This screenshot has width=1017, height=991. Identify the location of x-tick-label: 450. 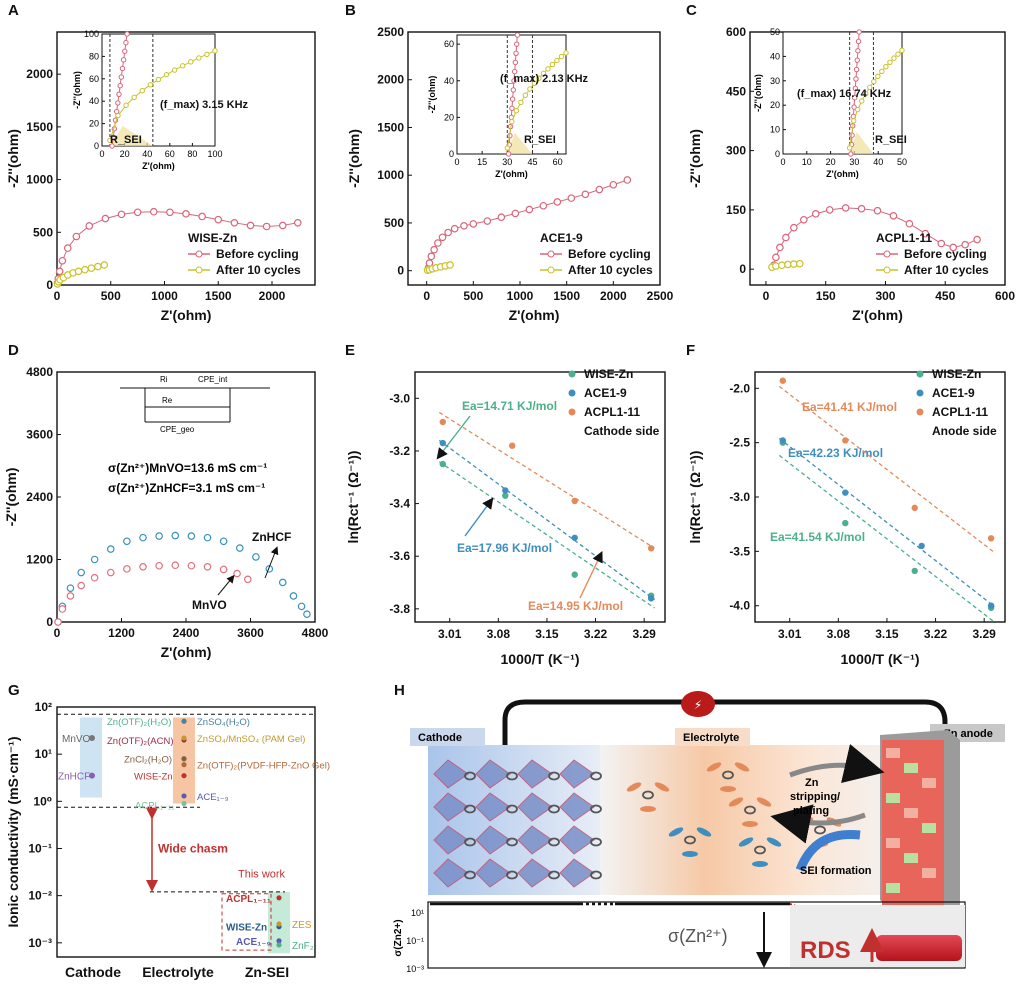
(945, 296).